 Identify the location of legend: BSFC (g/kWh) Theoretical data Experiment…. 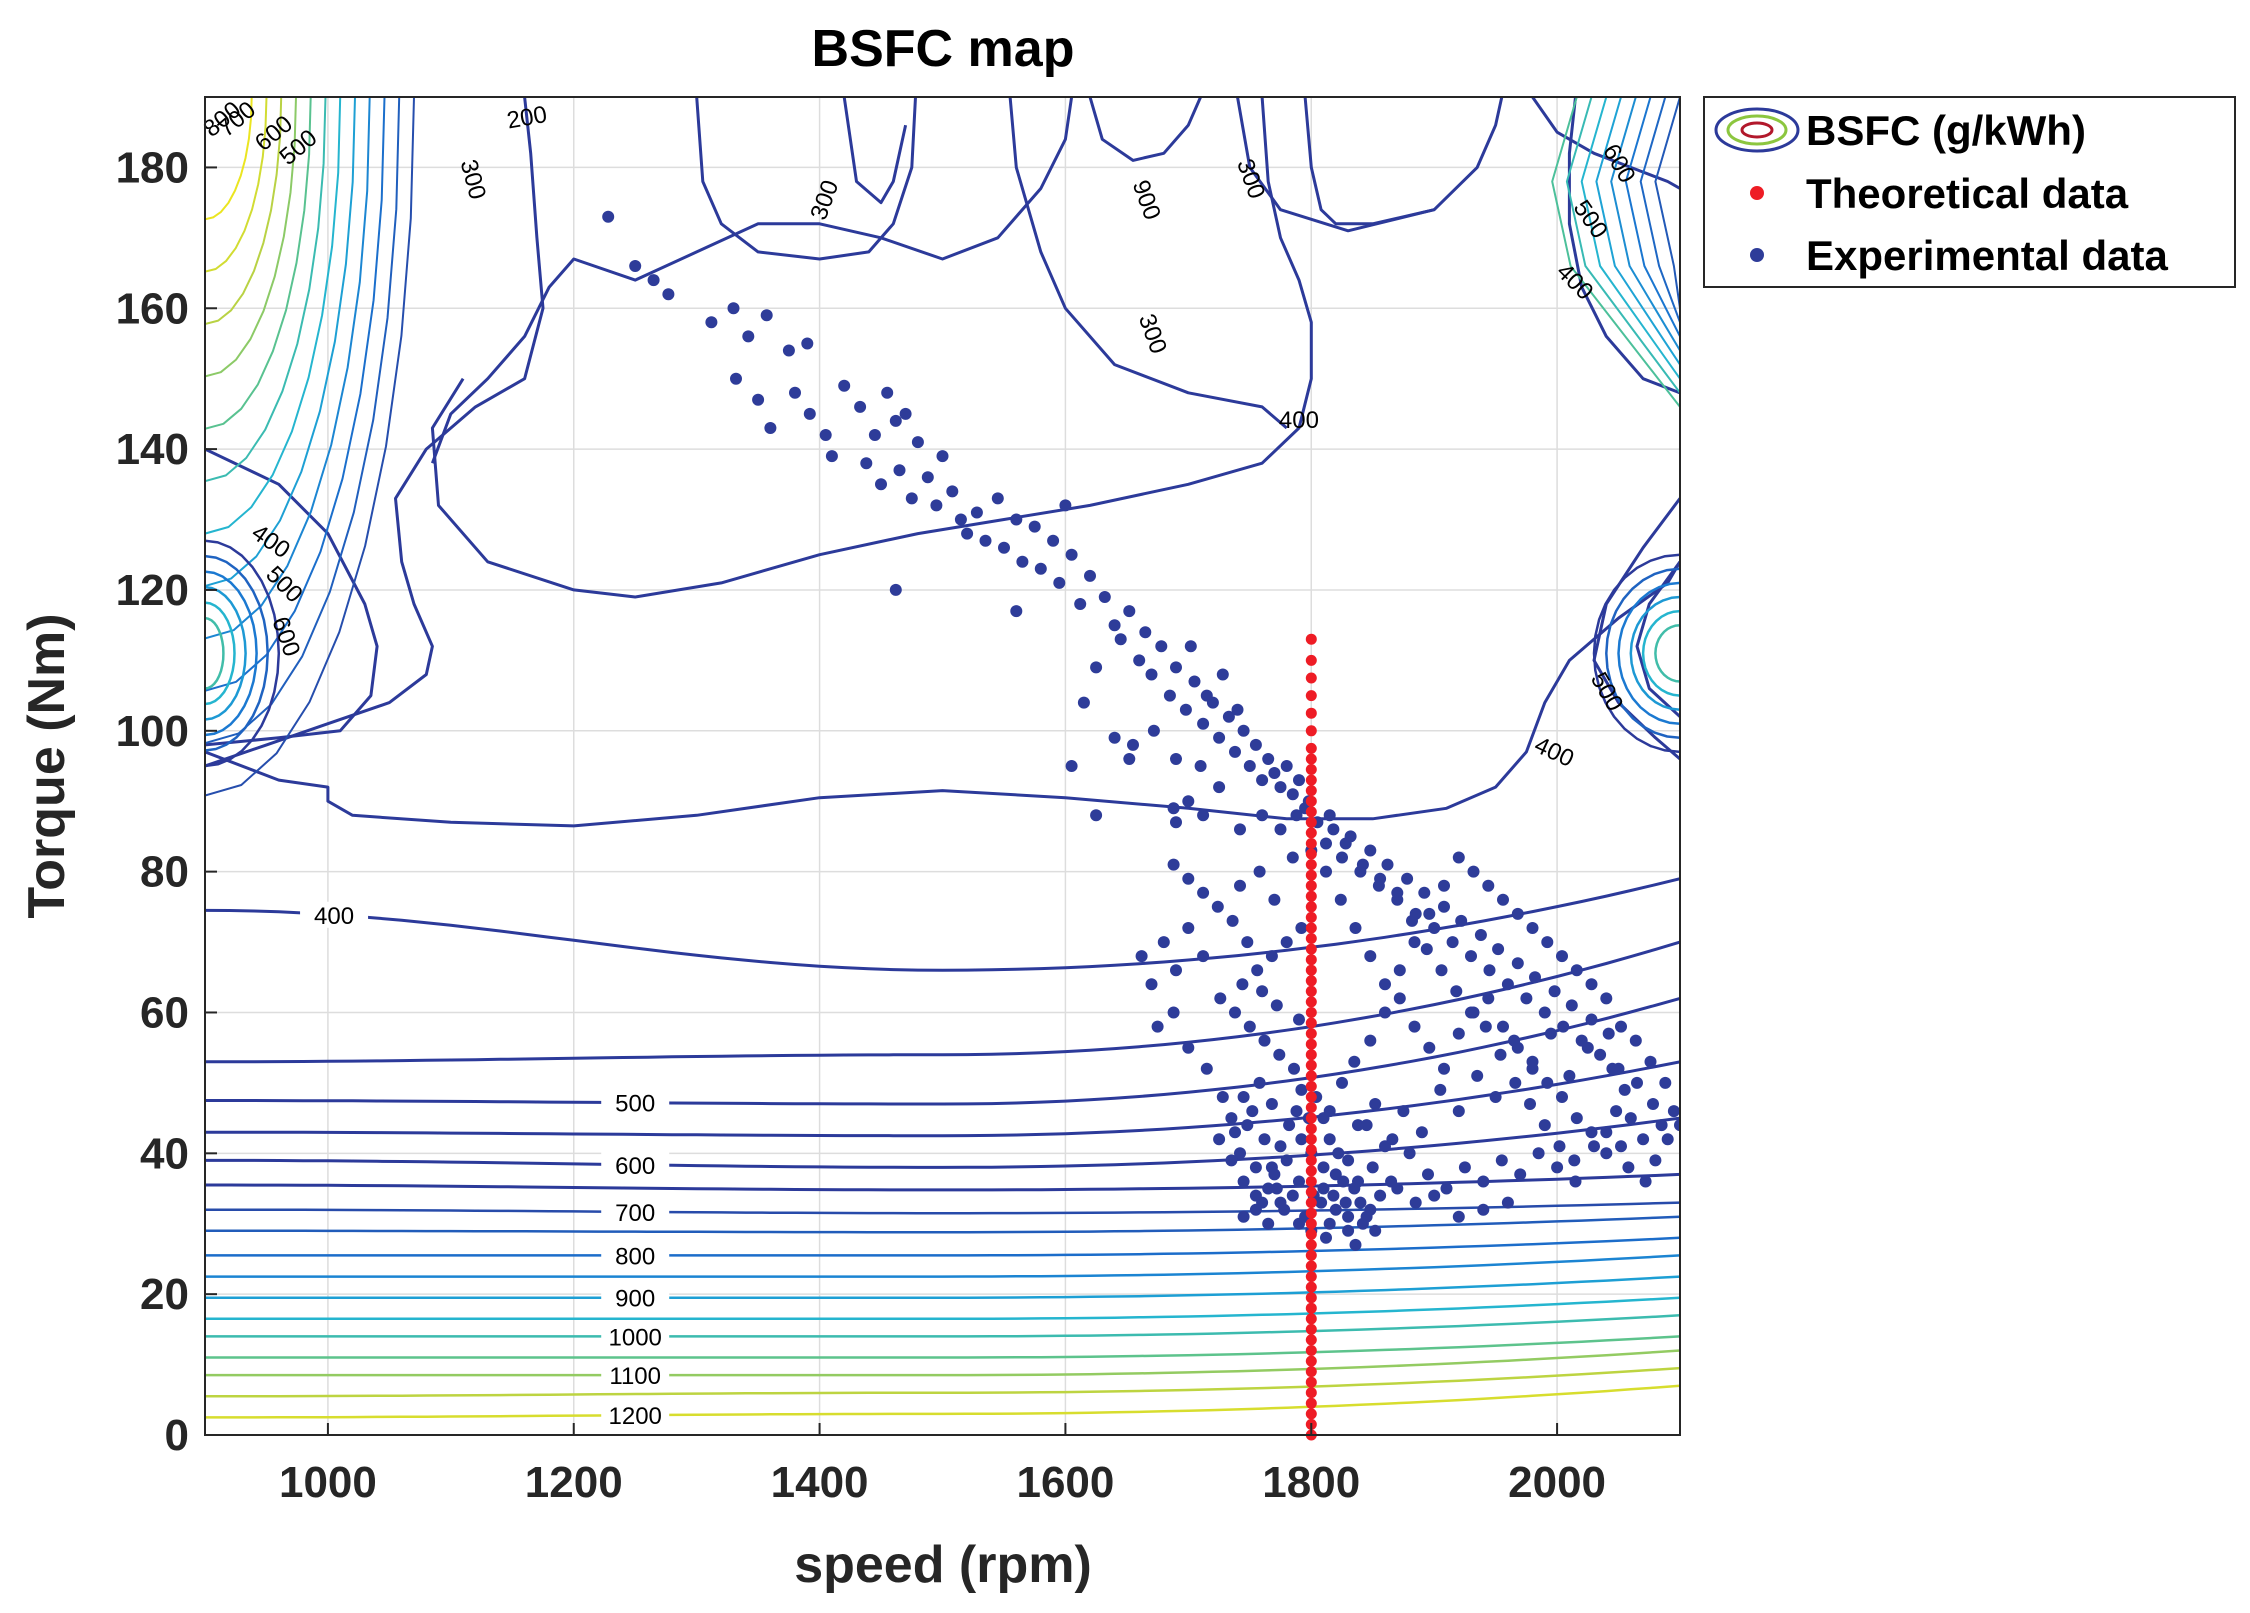
(1969, 192).